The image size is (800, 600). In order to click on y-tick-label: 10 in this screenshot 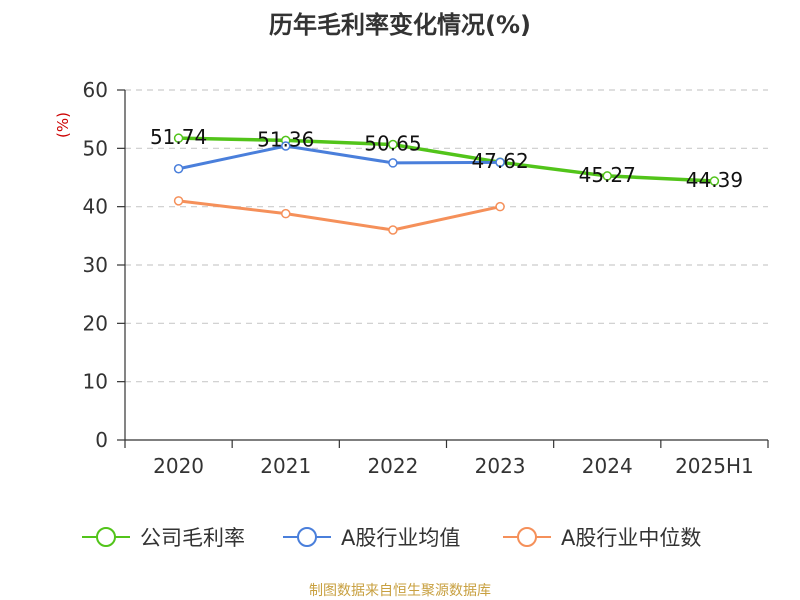, I will do `click(95, 382)`.